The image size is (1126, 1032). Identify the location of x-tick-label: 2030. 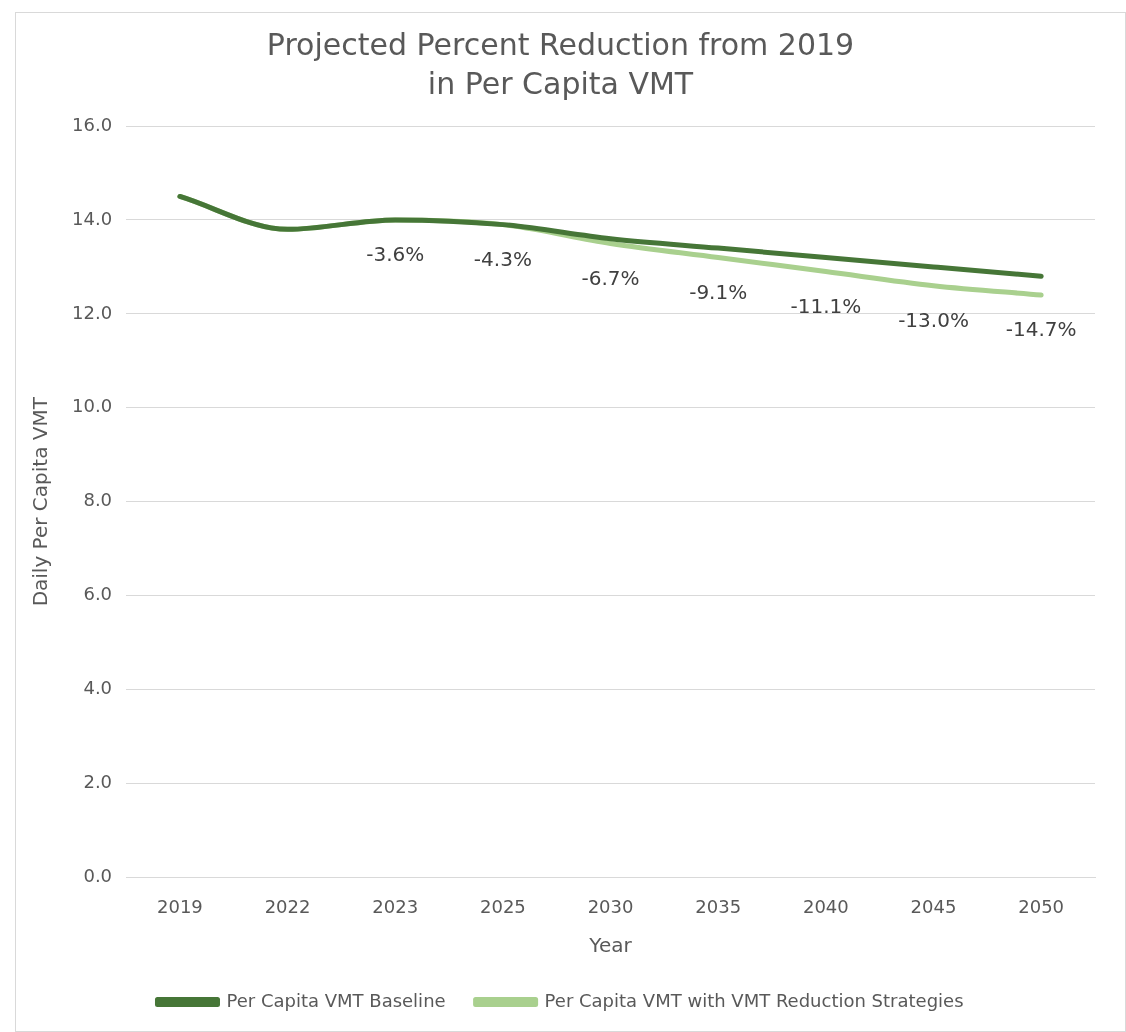
(610, 906).